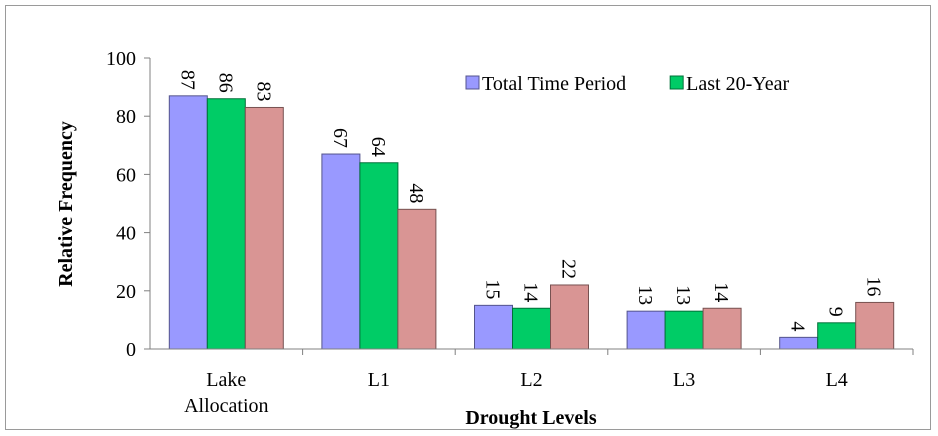 Image resolution: width=938 pixels, height=436 pixels. Describe the element at coordinates (226, 224) in the screenshot. I see `bar-s2-c1` at that location.